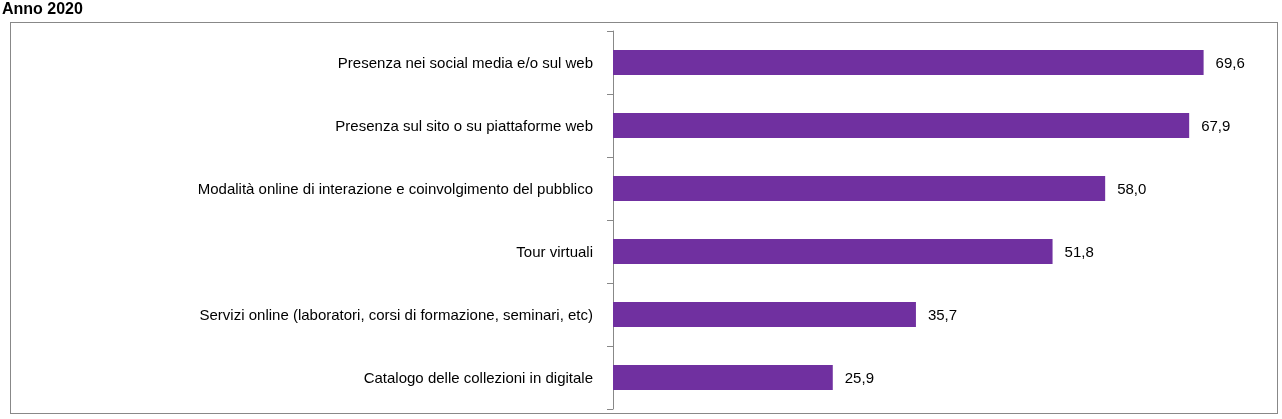  Describe the element at coordinates (465, 62) in the screenshot. I see `y-tick-label: Presenza nei social media e/o sul web` at that location.